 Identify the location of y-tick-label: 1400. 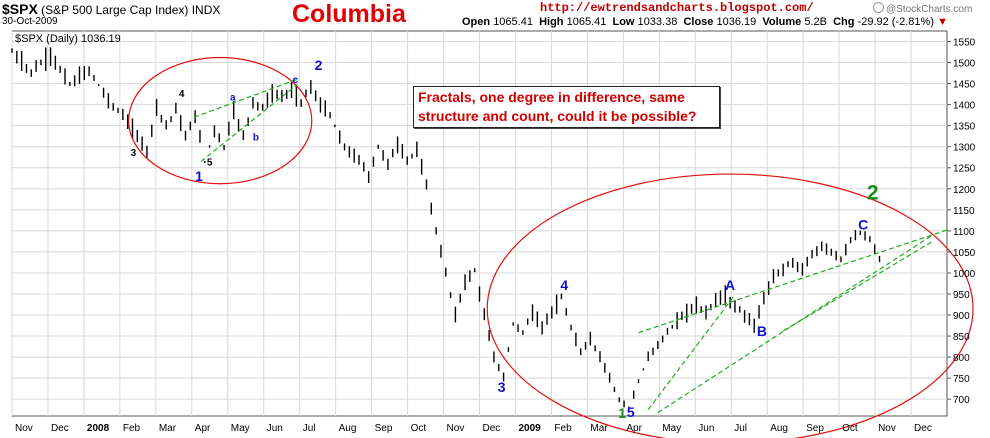
(964, 106).